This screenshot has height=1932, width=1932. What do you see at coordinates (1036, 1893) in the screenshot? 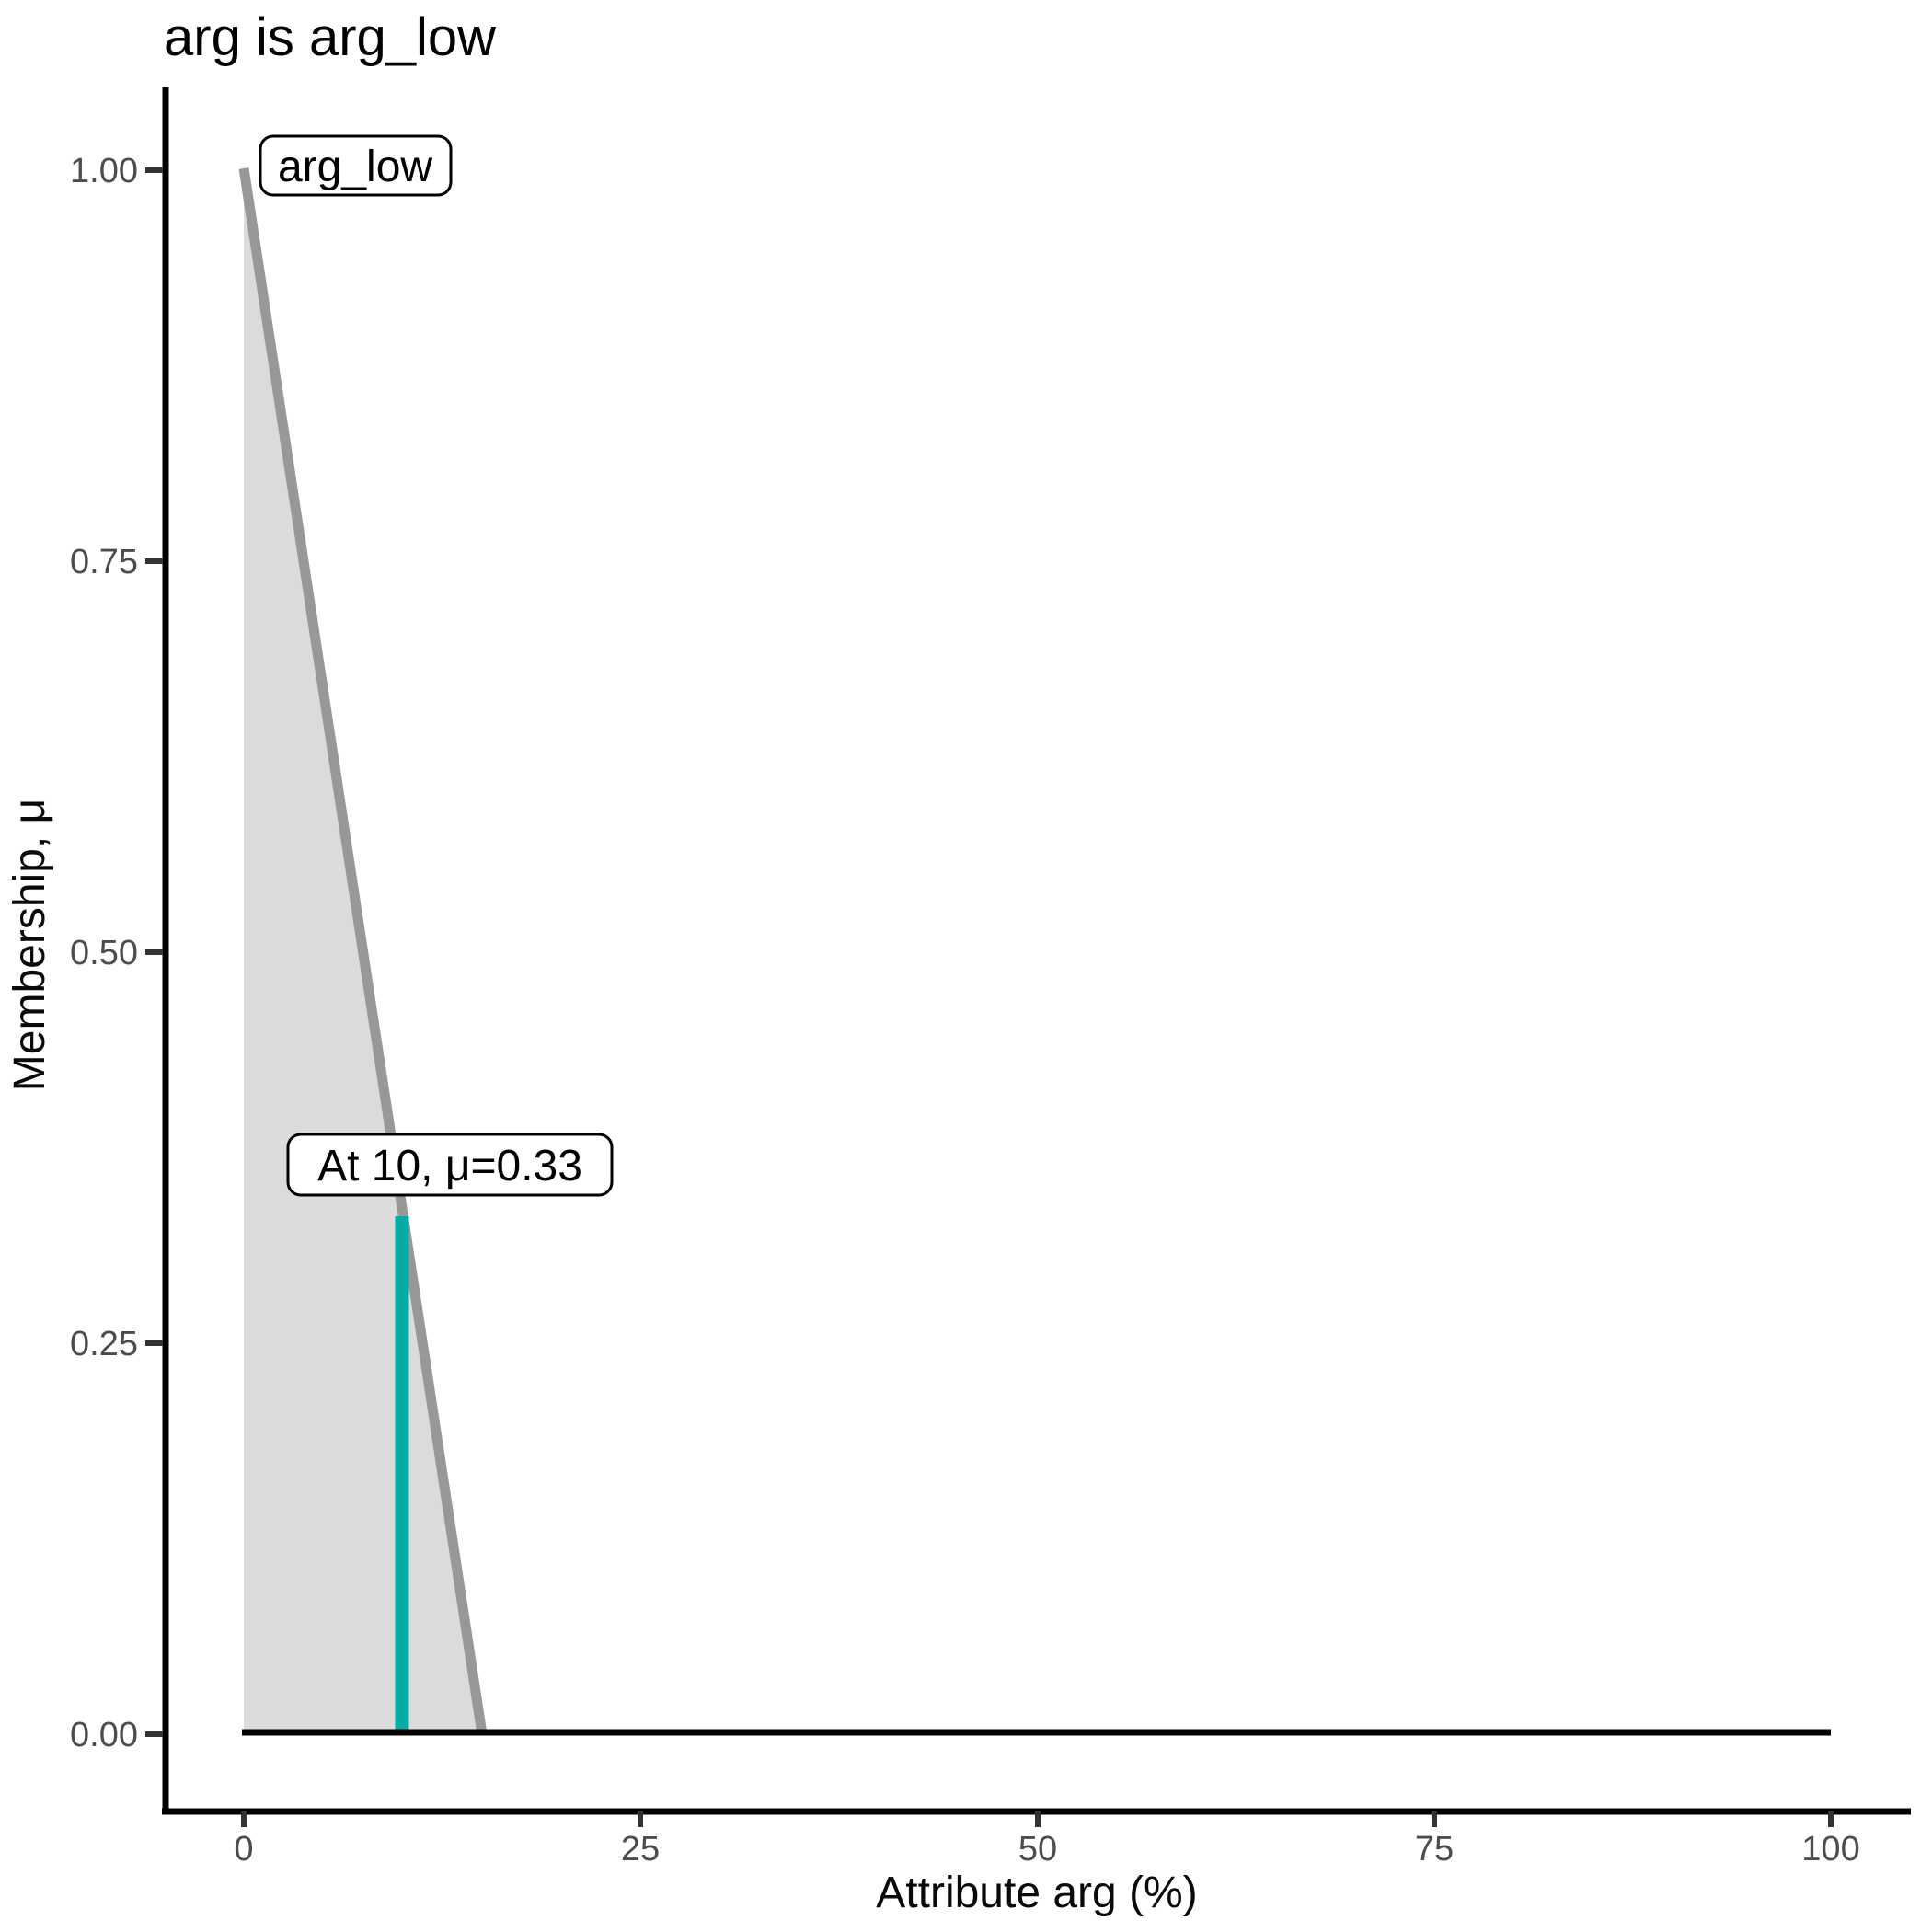
I see `x-axis-title: Attribute arg (%)` at bounding box center [1036, 1893].